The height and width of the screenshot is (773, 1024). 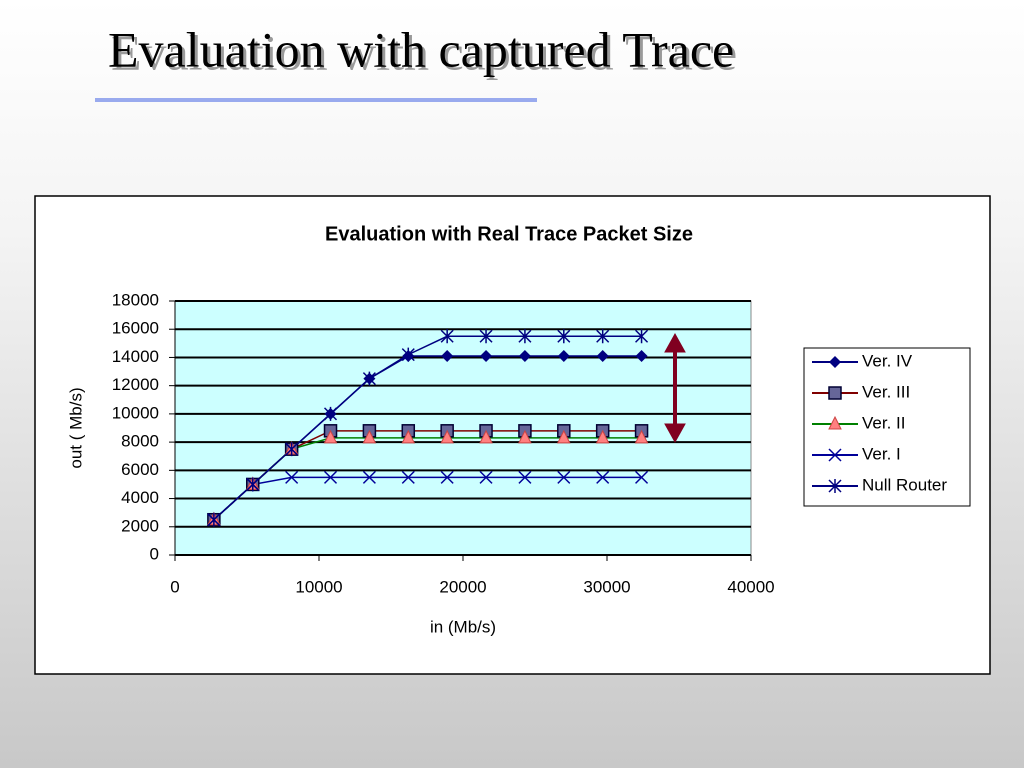 I want to click on y-tick-label: 14000, so click(x=135, y=356).